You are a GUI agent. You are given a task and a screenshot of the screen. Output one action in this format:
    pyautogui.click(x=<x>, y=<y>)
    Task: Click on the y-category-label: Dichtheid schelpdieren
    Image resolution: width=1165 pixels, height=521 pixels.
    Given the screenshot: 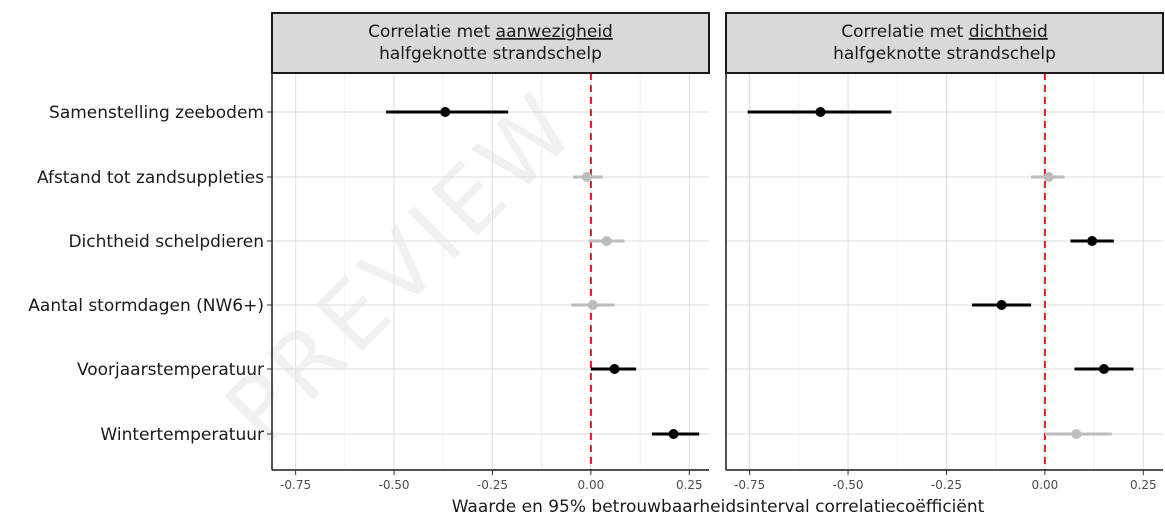 What is the action you would take?
    pyautogui.click(x=166, y=242)
    